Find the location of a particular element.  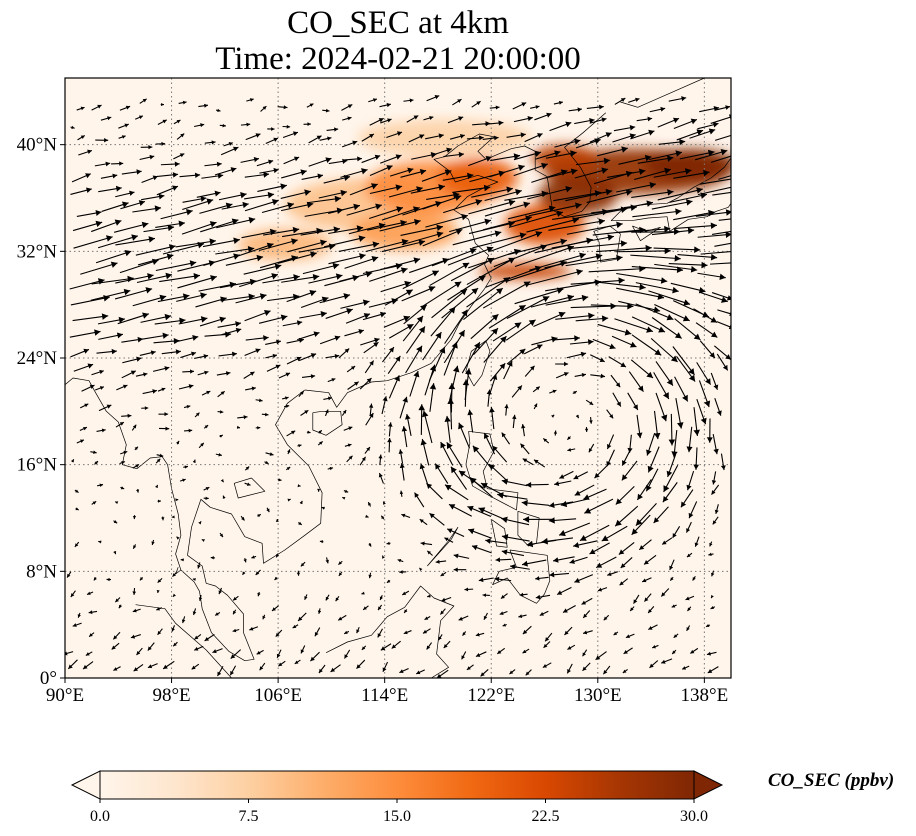

chart-title-line1: CO_SEC at 4km is located at coordinates (398, 23).